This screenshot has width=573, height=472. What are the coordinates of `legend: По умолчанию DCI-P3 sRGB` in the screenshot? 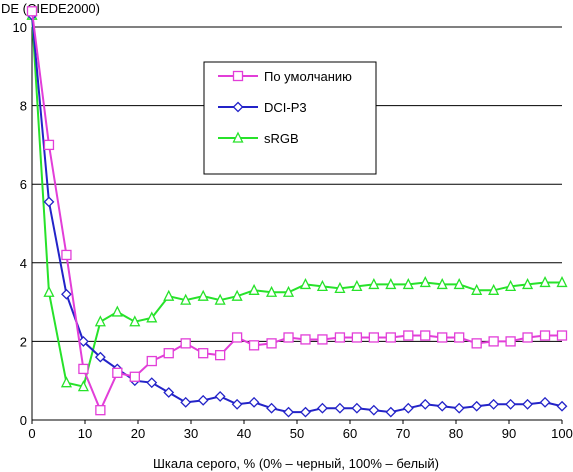 It's located at (290, 118).